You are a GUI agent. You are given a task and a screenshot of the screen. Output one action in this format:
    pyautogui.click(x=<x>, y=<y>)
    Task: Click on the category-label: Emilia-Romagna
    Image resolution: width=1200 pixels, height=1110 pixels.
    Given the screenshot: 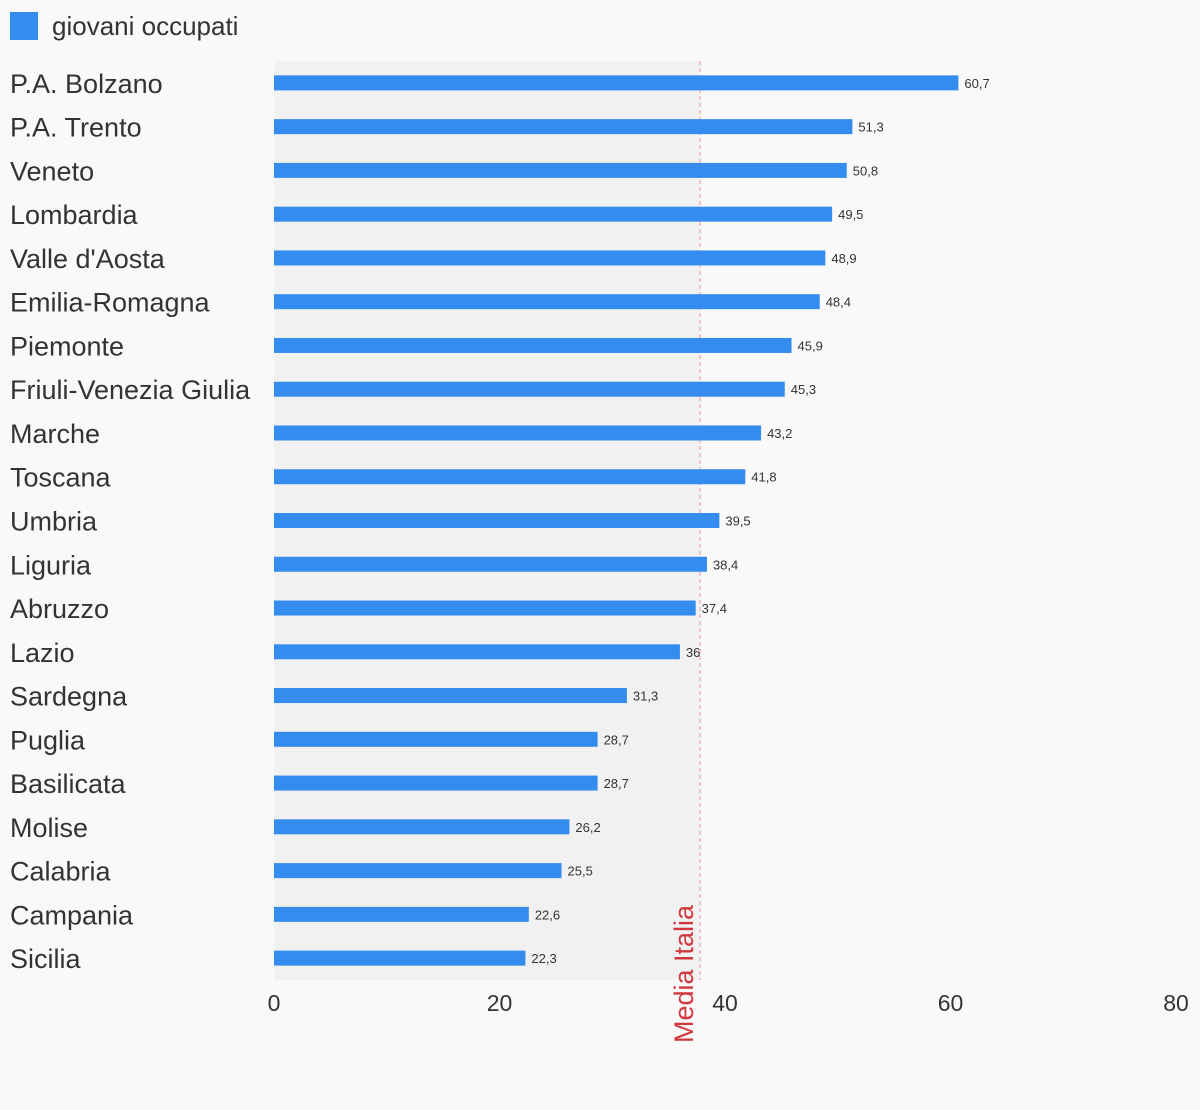 What is the action you would take?
    pyautogui.click(x=110, y=303)
    